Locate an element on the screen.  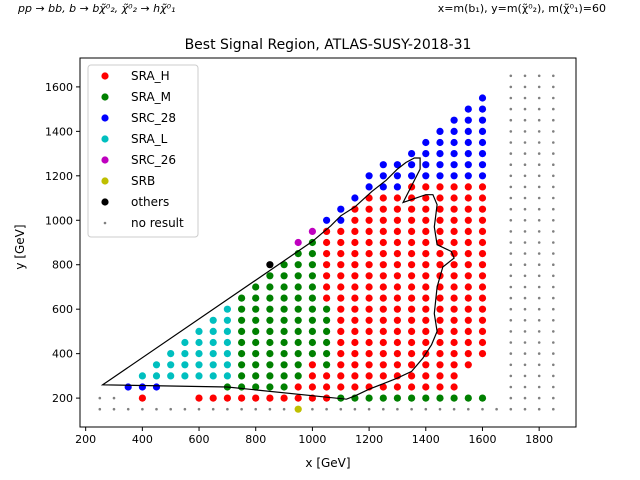
x-tick-label: 1800 is located at coordinates (539, 439).